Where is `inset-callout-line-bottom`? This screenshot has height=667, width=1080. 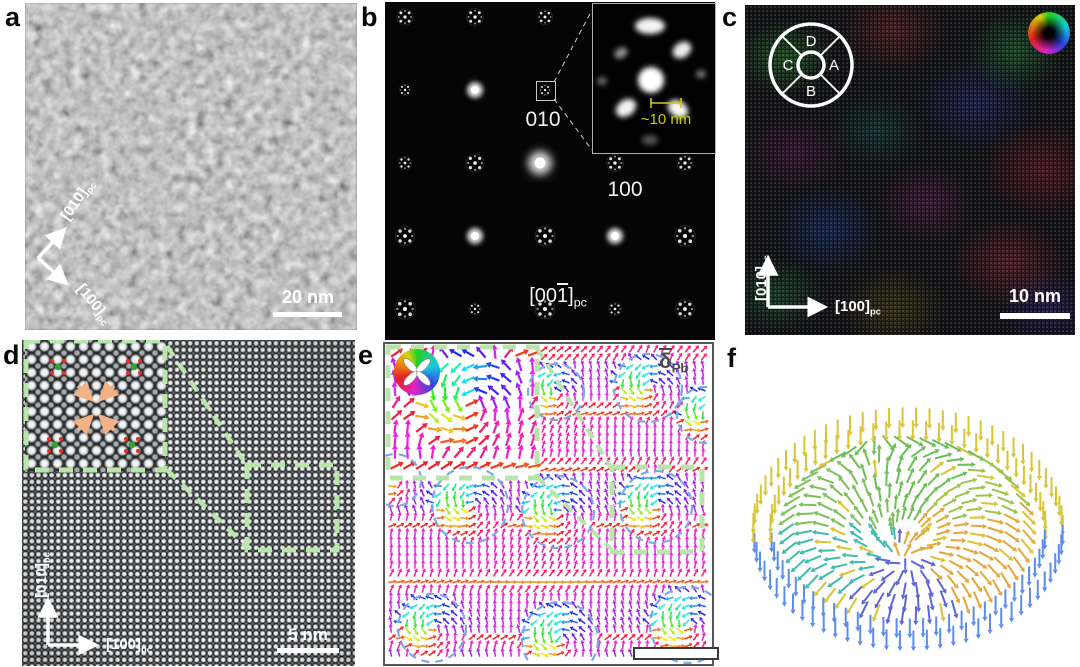 inset-callout-line-bottom is located at coordinates (573, 124).